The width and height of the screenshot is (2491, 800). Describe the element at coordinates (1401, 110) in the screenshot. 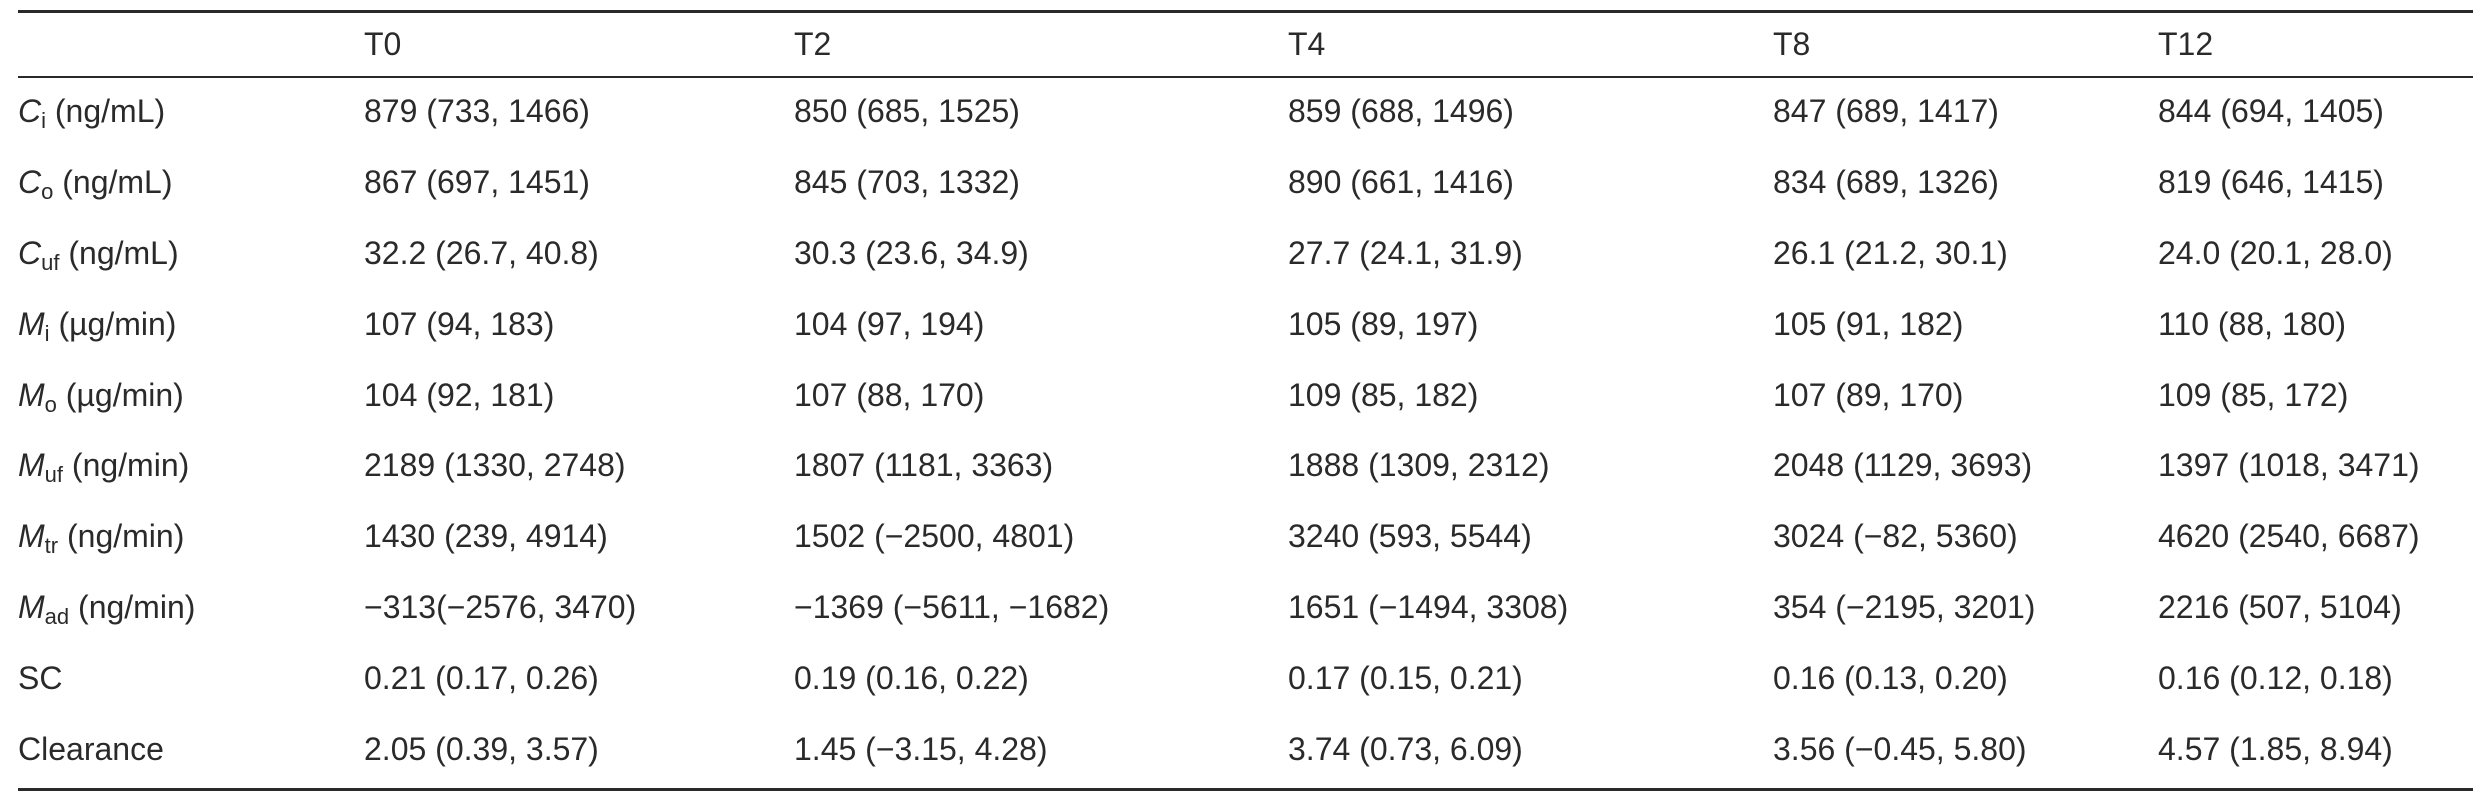

I see `table-cell: 859 (688, 1496)` at that location.